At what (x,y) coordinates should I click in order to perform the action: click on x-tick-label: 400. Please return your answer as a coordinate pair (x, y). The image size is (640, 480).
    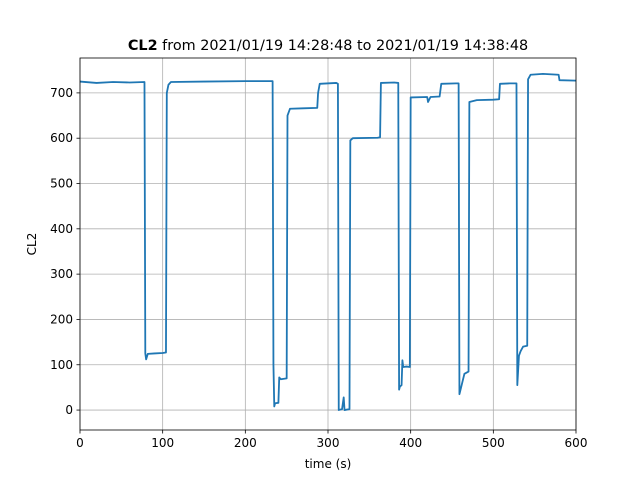
    Looking at the image, I should click on (410, 443).